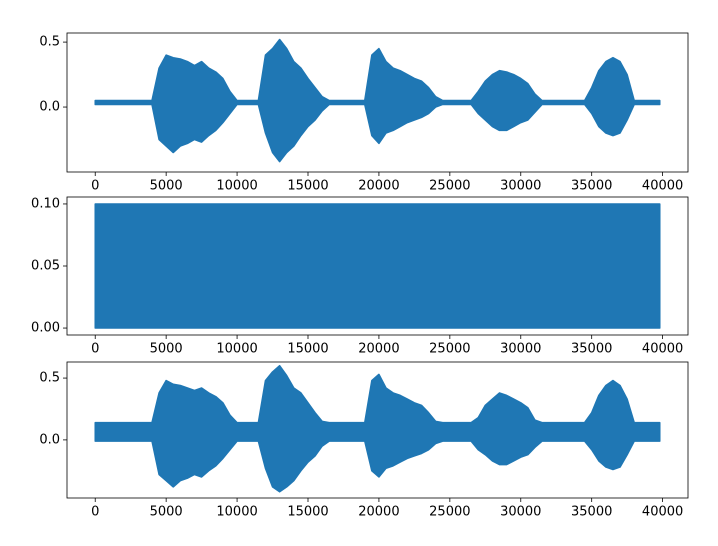 The height and width of the screenshot is (546, 718). I want to click on y-tick-label: 0.00, so click(45, 328).